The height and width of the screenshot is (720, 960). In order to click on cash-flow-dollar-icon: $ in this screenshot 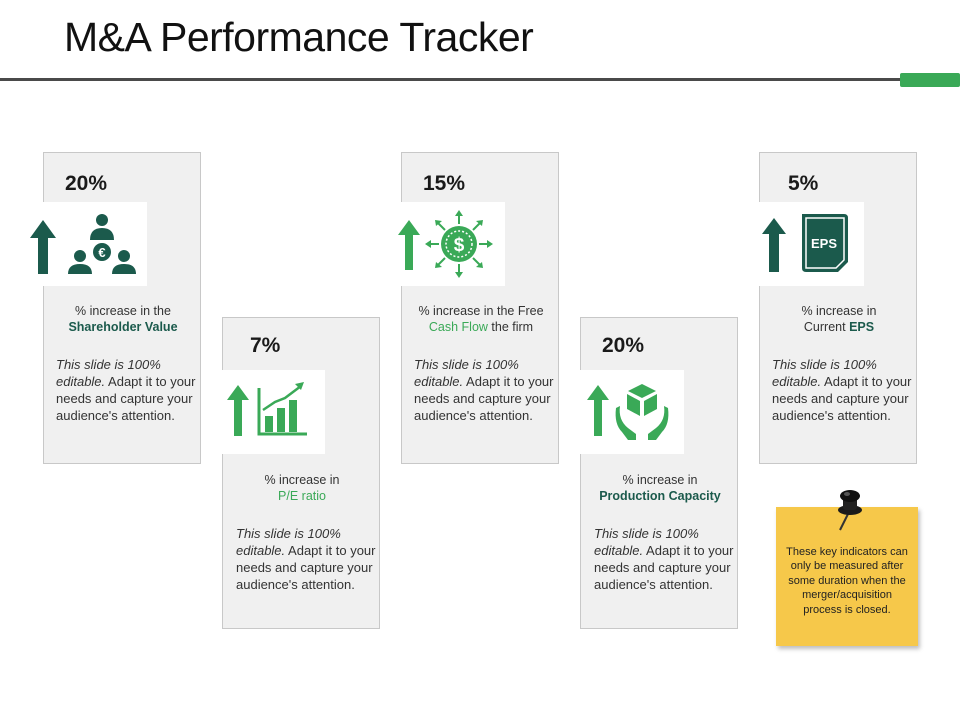, I will do `click(446, 244)`.